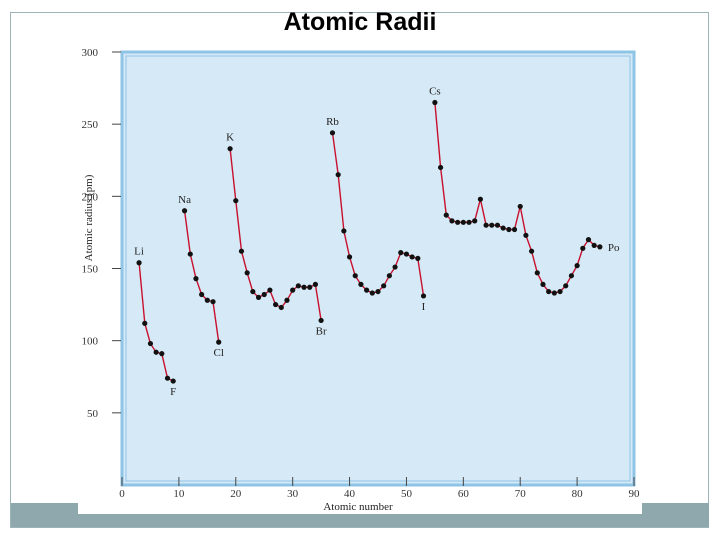 This screenshot has height=540, width=720. I want to click on slide-title: Atomic Radii, so click(360, 22).